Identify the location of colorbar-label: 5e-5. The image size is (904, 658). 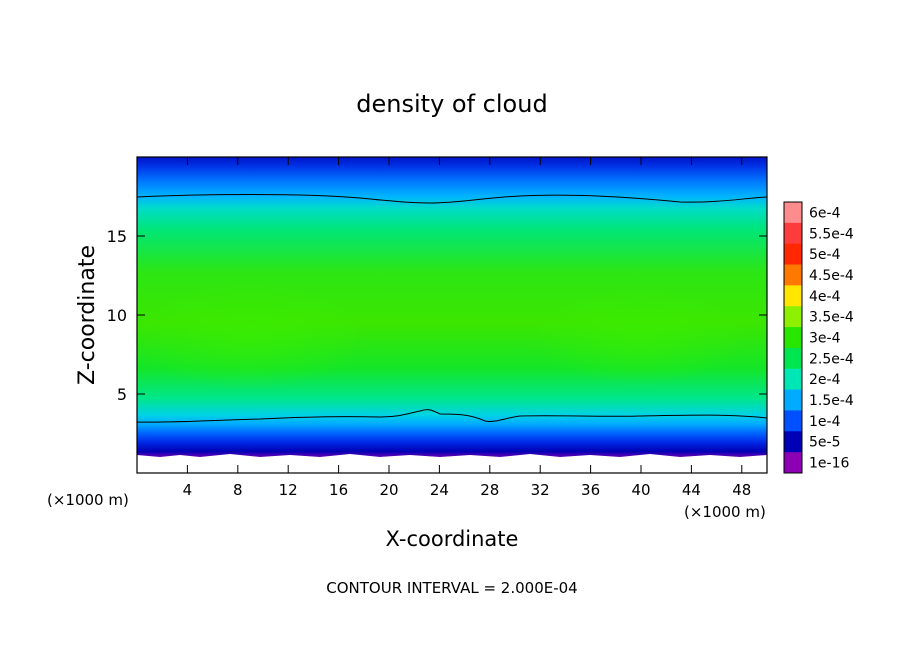
(824, 443).